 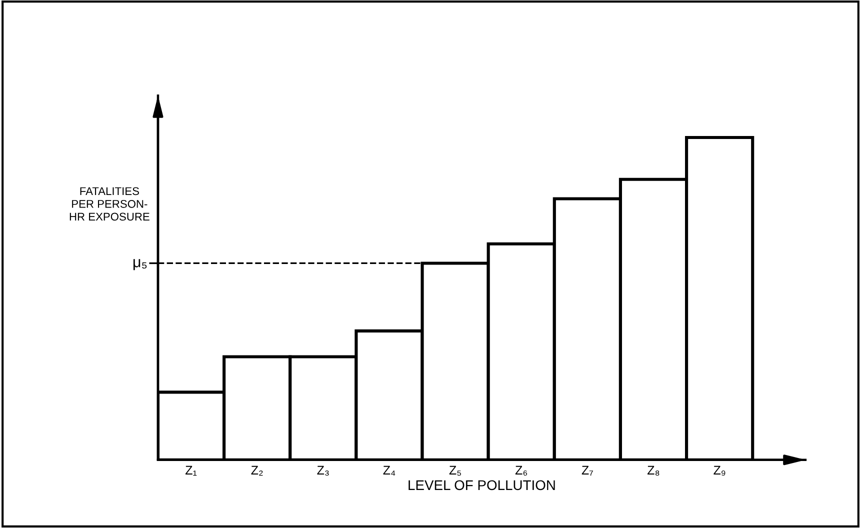 What do you see at coordinates (140, 264) in the screenshot?
I see `ref-line-label: μ₅` at bounding box center [140, 264].